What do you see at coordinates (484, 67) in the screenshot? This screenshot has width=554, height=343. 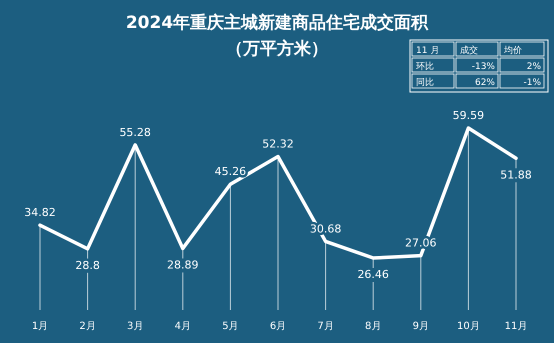 I see `text: -13%` at bounding box center [484, 67].